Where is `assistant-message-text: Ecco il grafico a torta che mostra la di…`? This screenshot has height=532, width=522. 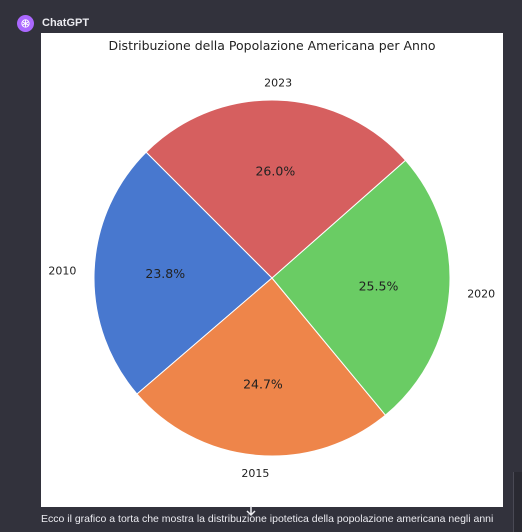 assistant-message-text: Ecco il grafico a torta che mostra la di… is located at coordinates (267, 519).